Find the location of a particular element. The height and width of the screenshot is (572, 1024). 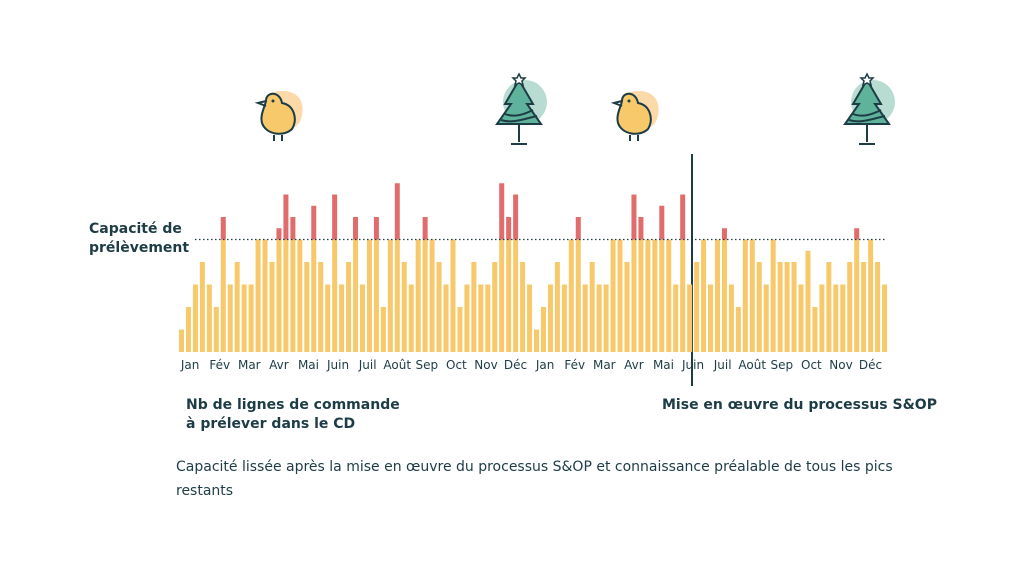

month-label: Avr is located at coordinates (279, 365).